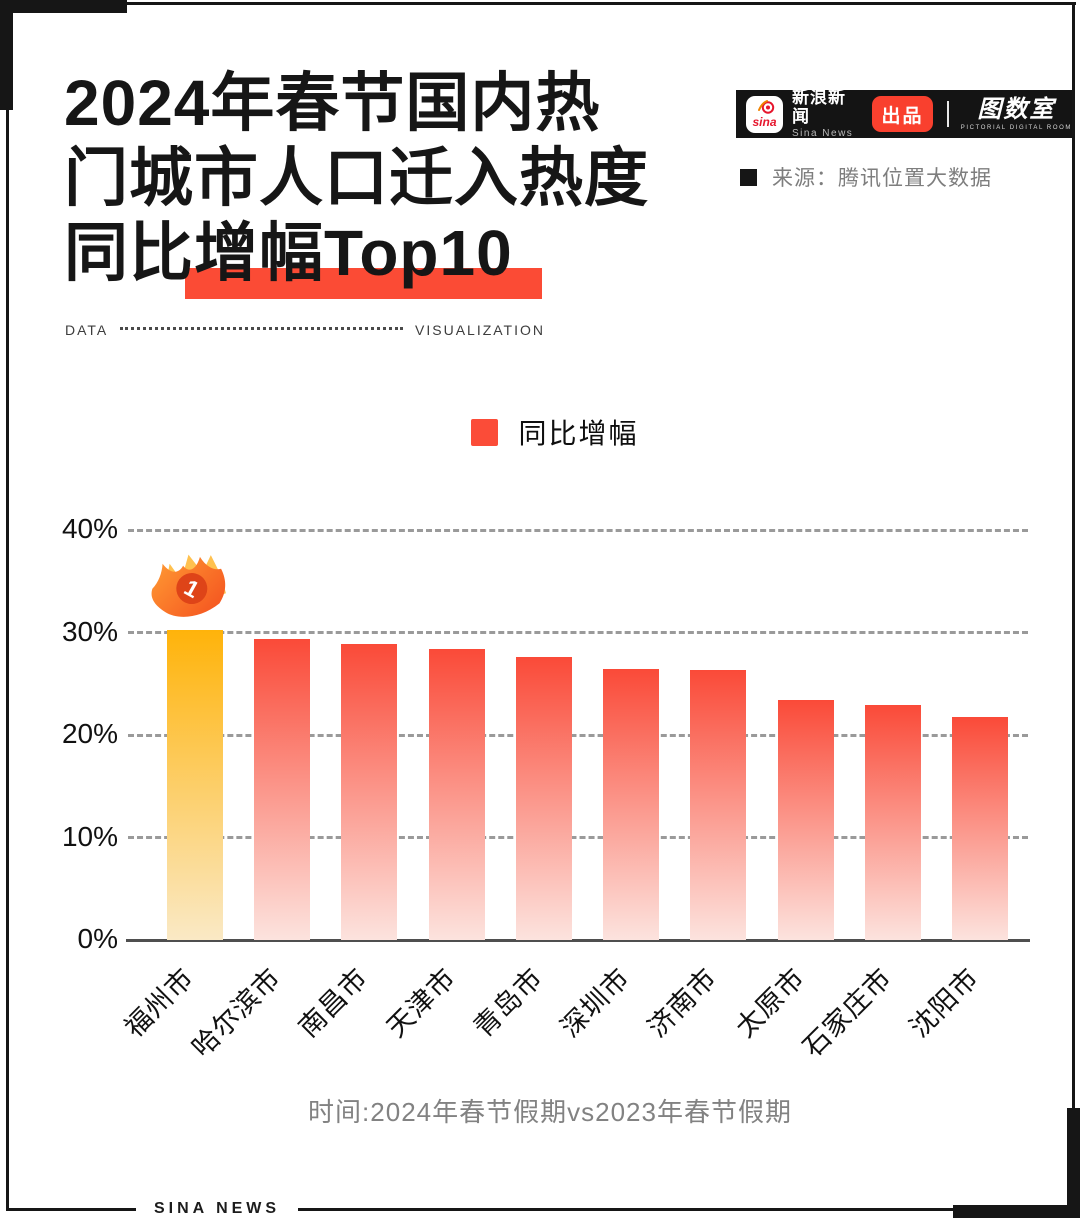 This screenshot has width=1080, height=1218. I want to click on sina-logo-icon: sina, so click(764, 114).